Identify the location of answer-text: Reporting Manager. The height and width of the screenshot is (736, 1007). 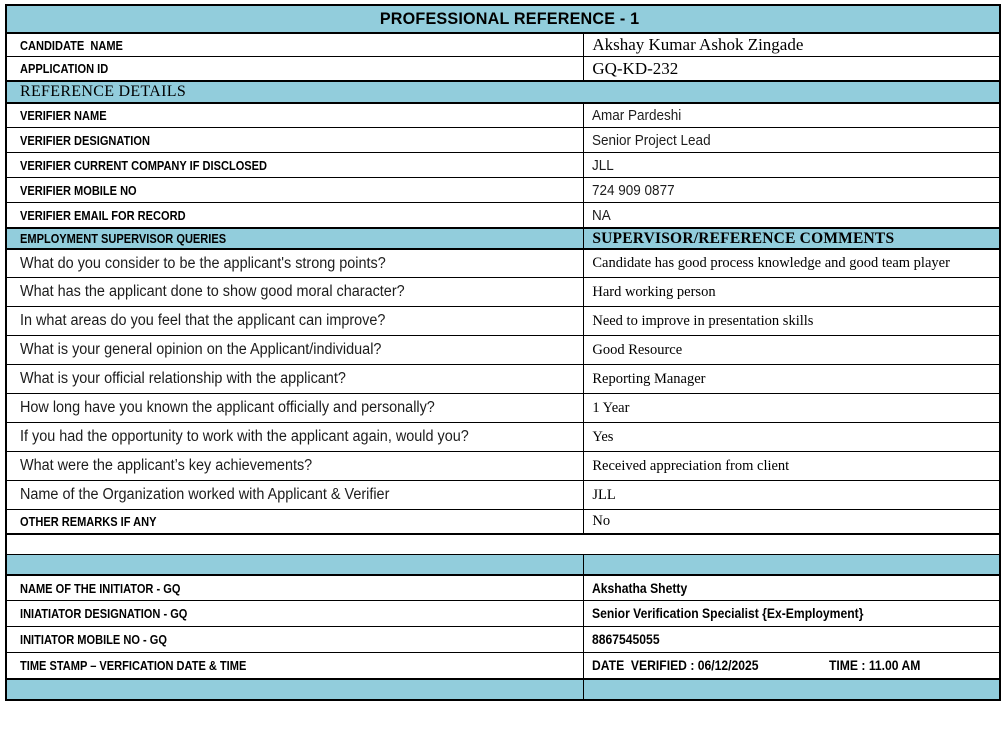
(649, 378).